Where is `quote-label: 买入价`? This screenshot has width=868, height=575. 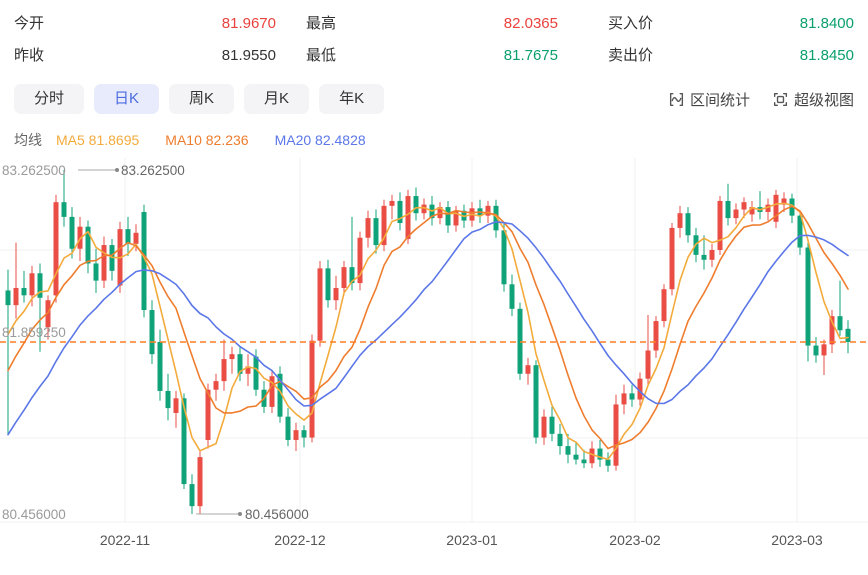
quote-label: 买入价 is located at coordinates (631, 23).